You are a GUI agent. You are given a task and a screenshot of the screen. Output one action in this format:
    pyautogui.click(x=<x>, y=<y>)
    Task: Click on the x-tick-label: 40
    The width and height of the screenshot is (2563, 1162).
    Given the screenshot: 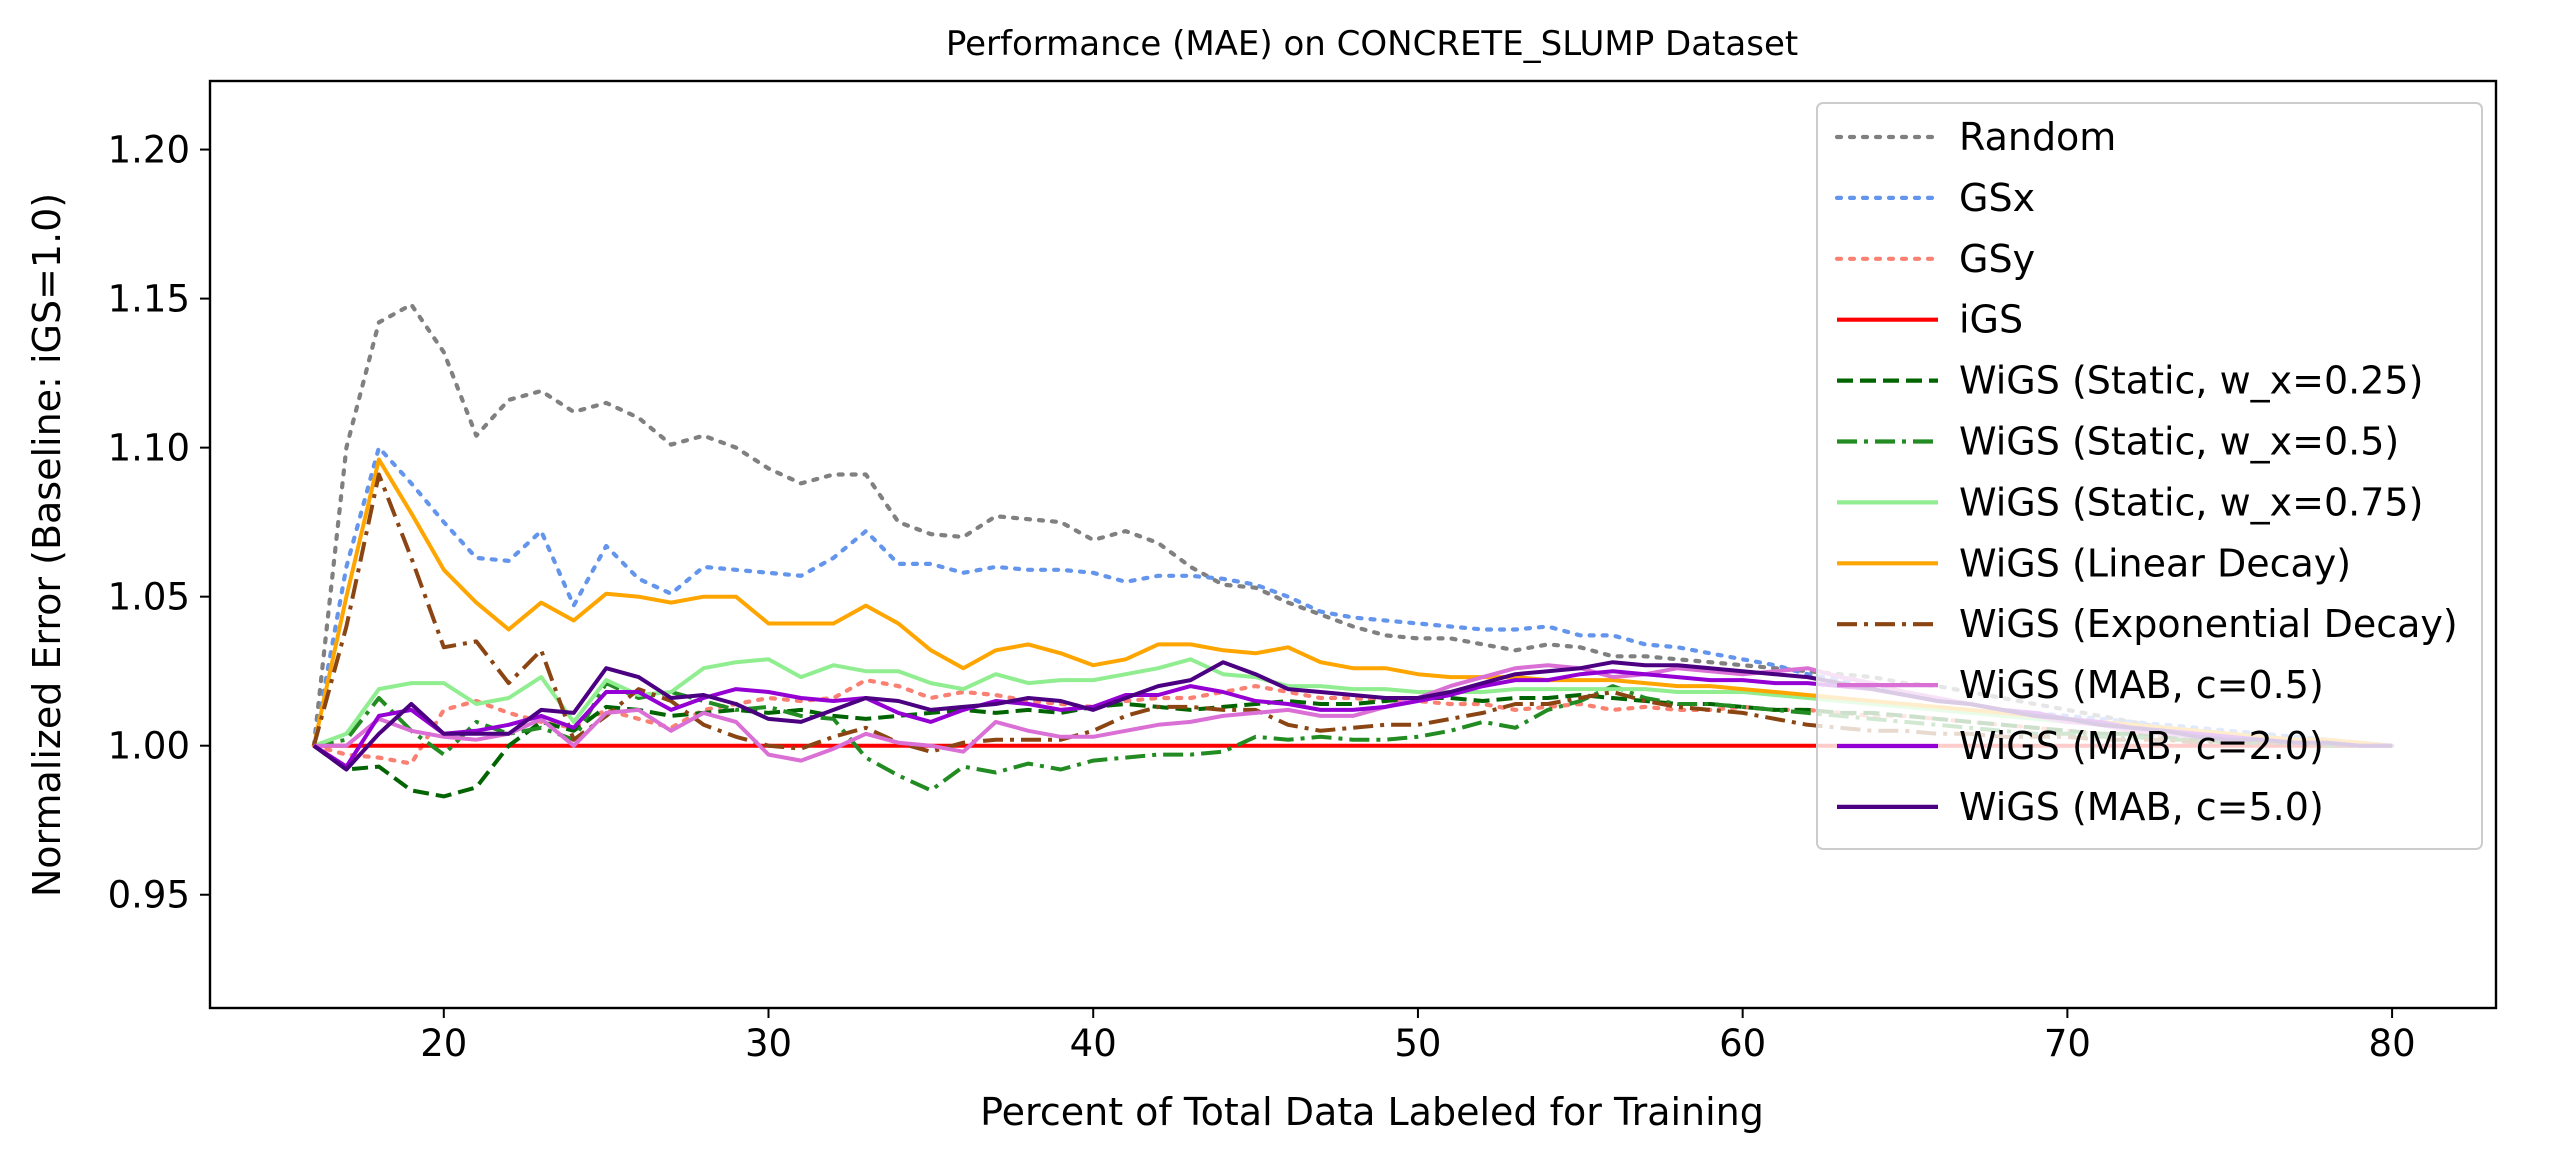 What is the action you would take?
    pyautogui.click(x=1093, y=1043)
    